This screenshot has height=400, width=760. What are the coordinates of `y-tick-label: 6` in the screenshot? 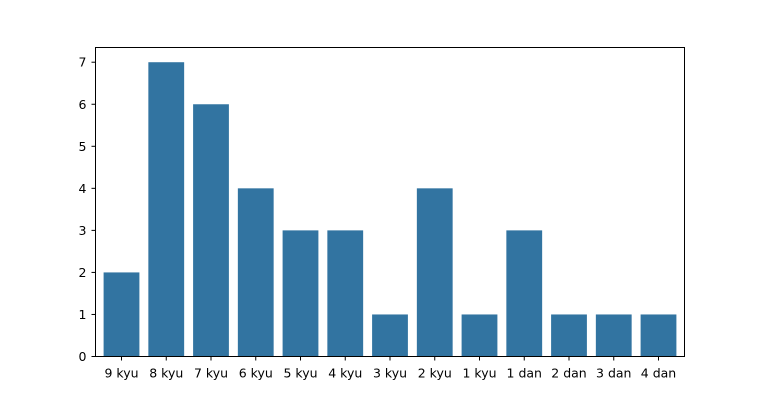 It's located at (83, 104).